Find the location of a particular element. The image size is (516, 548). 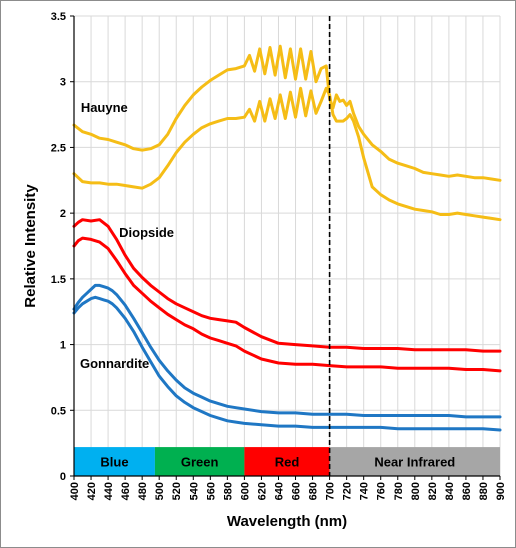

x-tick-label-2: 440 is located at coordinates (109, 491).